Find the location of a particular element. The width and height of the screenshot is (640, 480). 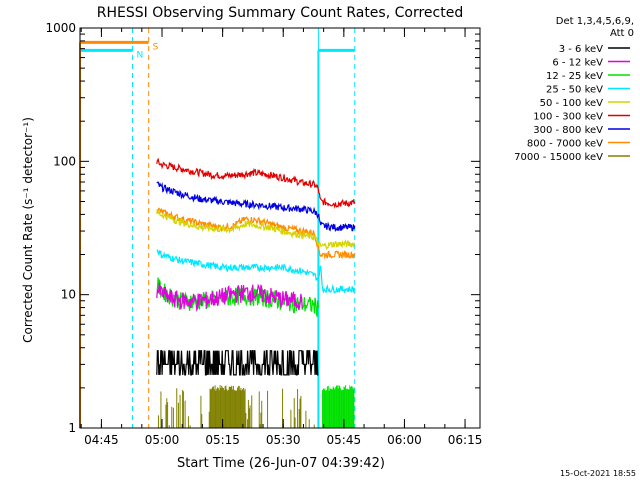

series-line-50-100keV is located at coordinates (256, 229).